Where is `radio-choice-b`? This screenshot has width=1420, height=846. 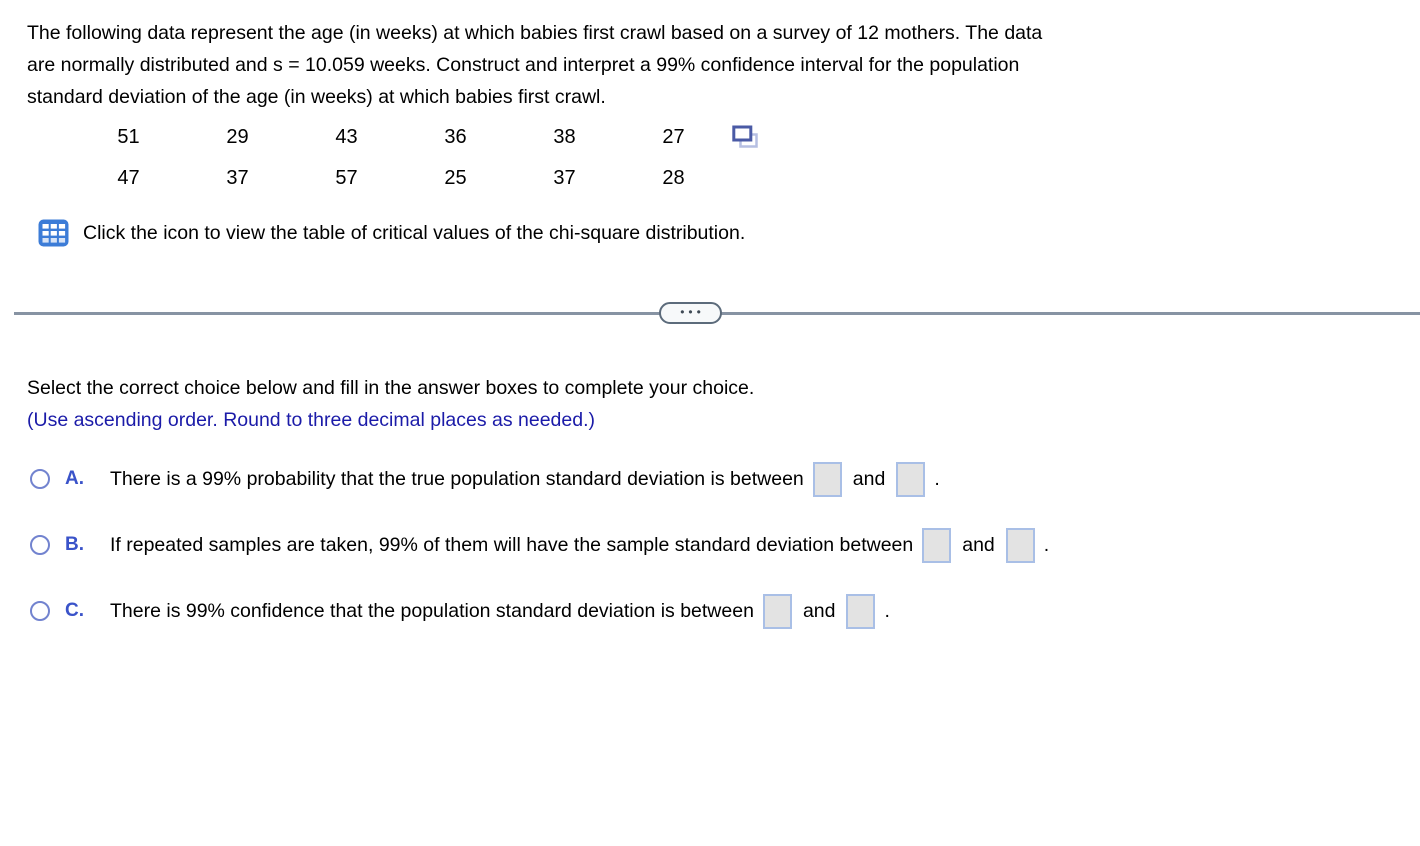 radio-choice-b is located at coordinates (40, 545).